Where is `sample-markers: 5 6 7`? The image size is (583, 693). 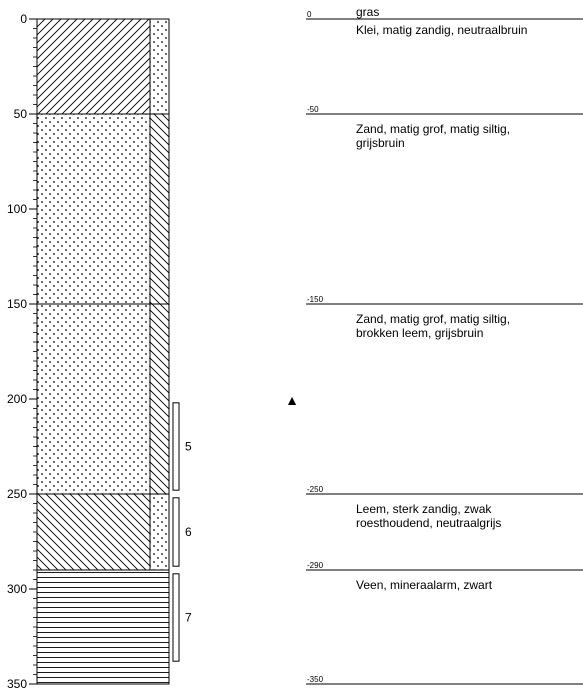
sample-markers: 5 6 7 is located at coordinates (182, 532).